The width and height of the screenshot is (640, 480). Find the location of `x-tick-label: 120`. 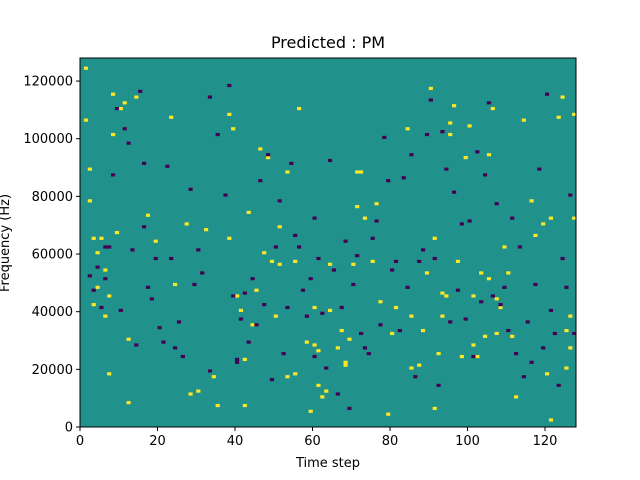

x-tick-label: 120 is located at coordinates (545, 441).